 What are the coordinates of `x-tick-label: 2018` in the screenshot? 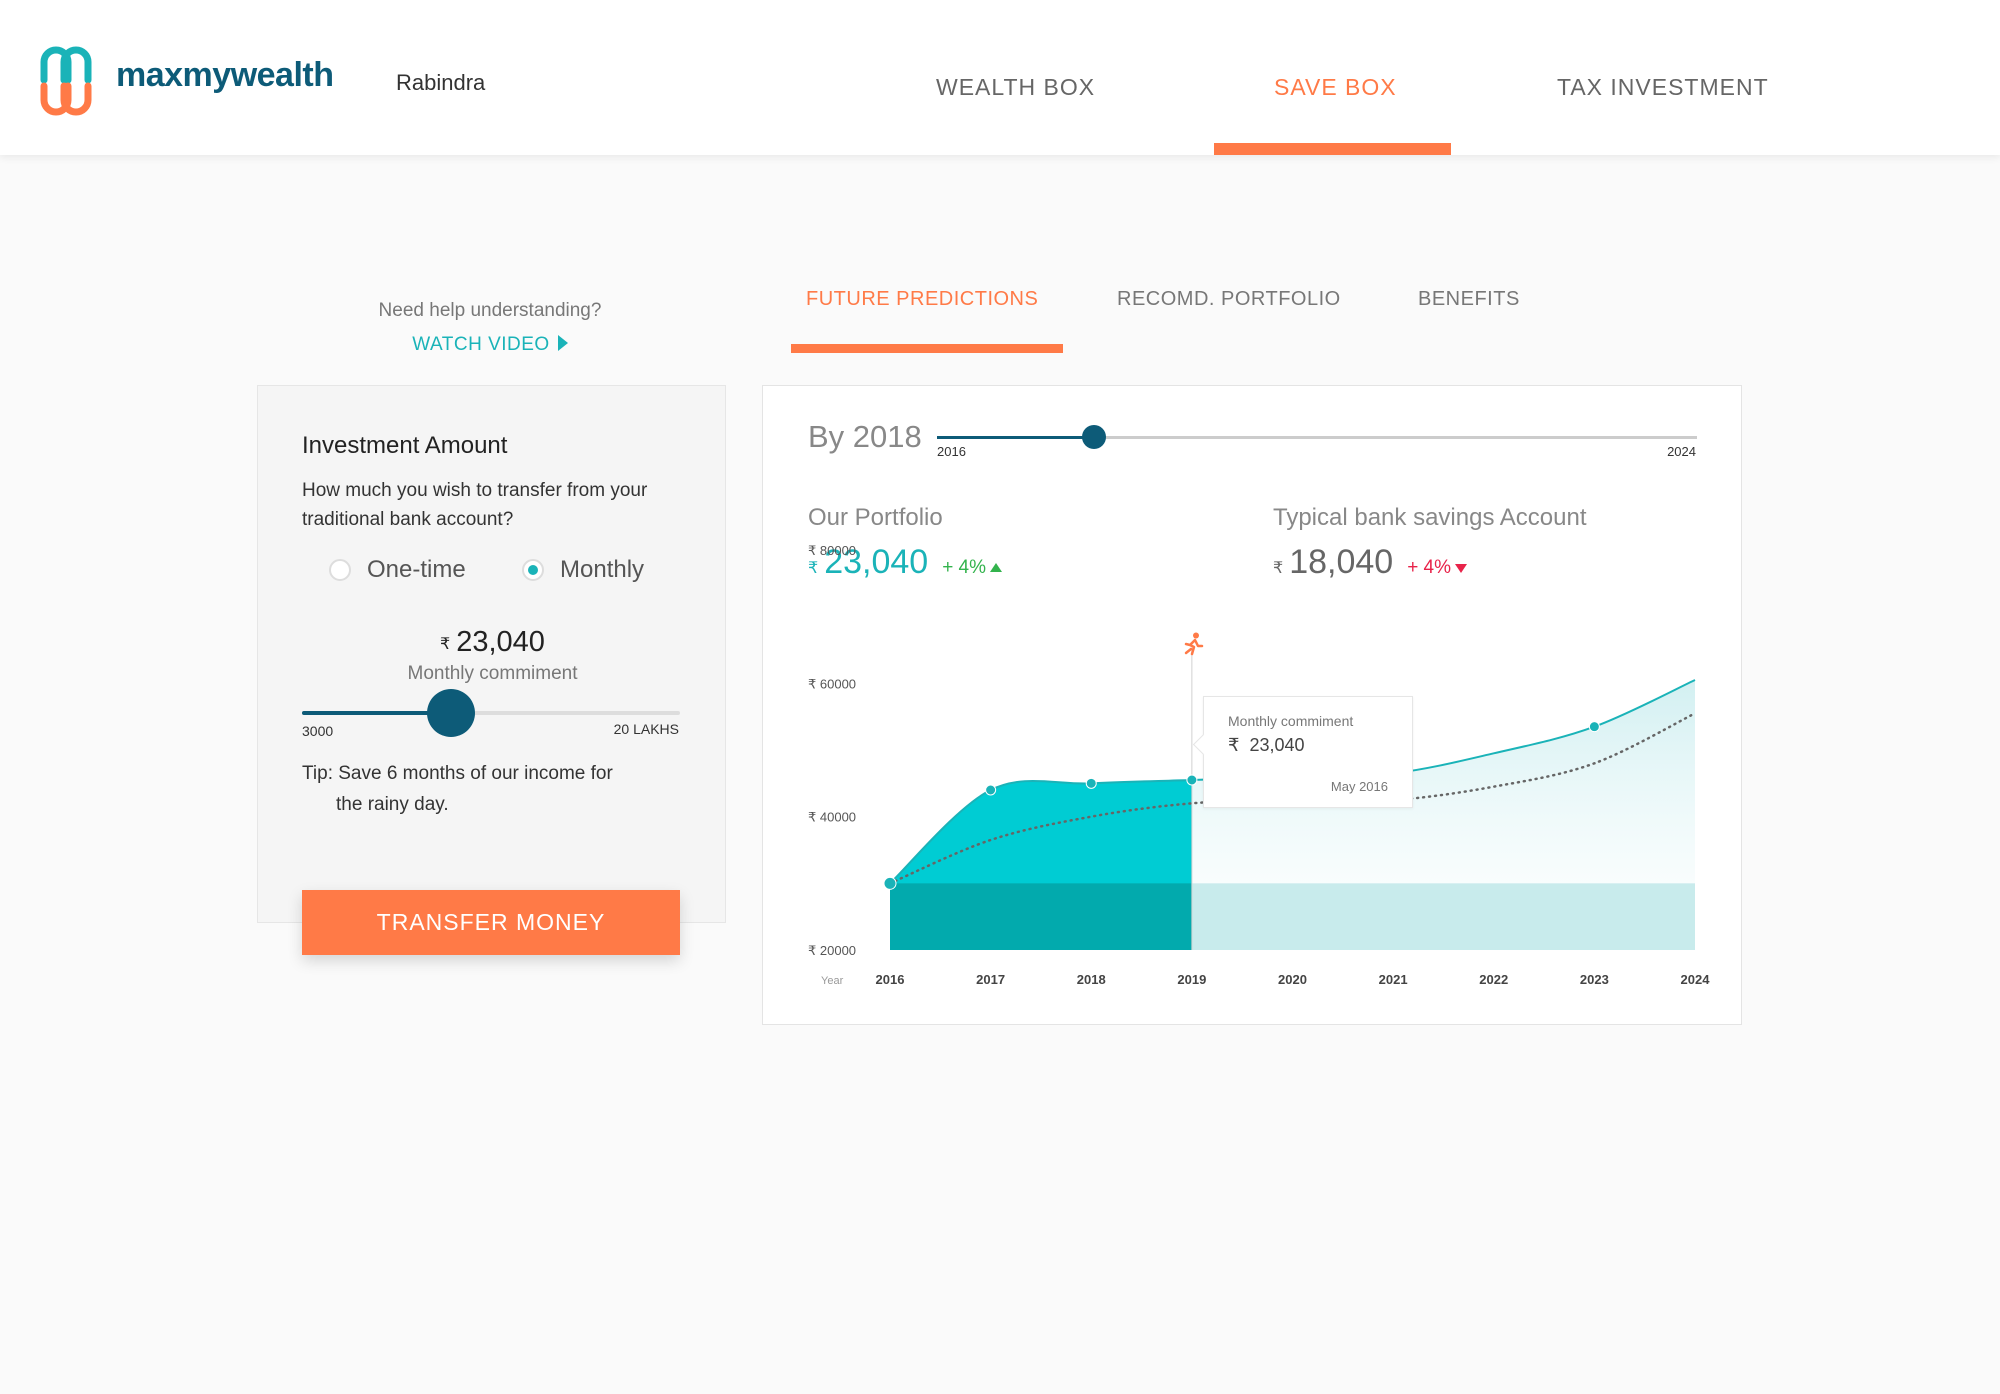 It's located at (1091, 979).